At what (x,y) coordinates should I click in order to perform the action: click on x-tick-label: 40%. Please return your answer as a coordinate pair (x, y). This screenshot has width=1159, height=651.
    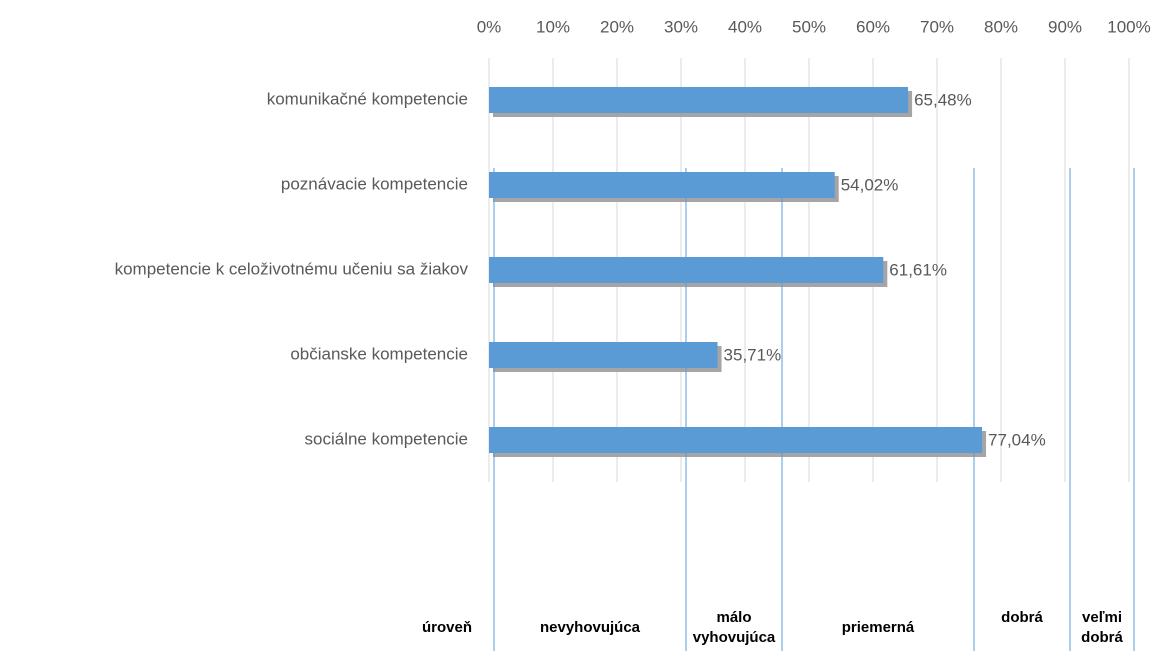
    Looking at the image, I should click on (745, 26).